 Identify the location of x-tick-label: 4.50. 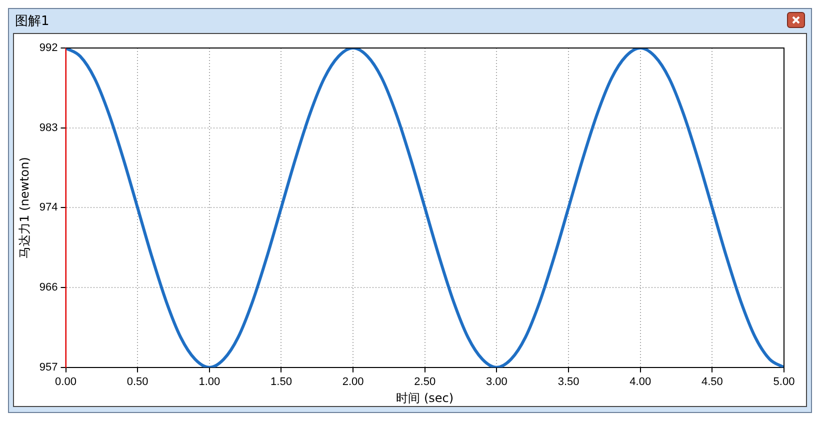
(712, 382).